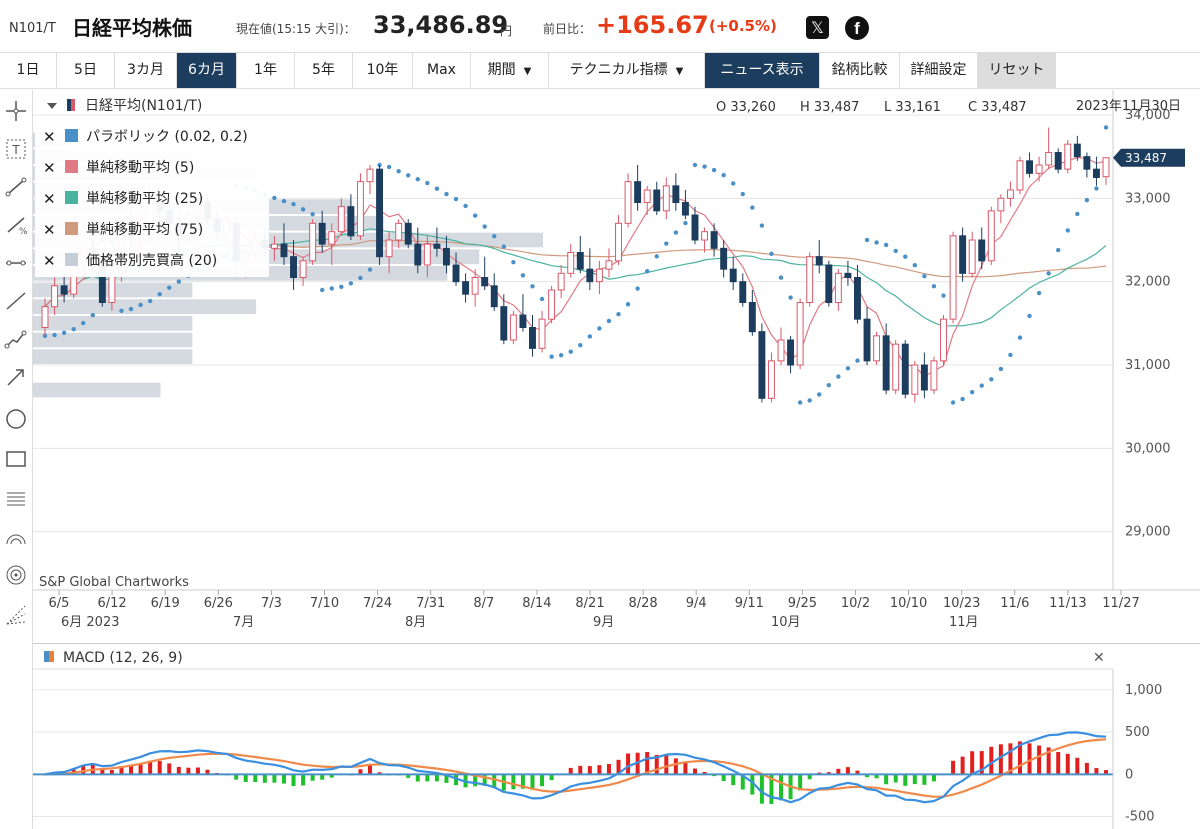  I want to click on period-6m-button: 6カ月, so click(207, 70).